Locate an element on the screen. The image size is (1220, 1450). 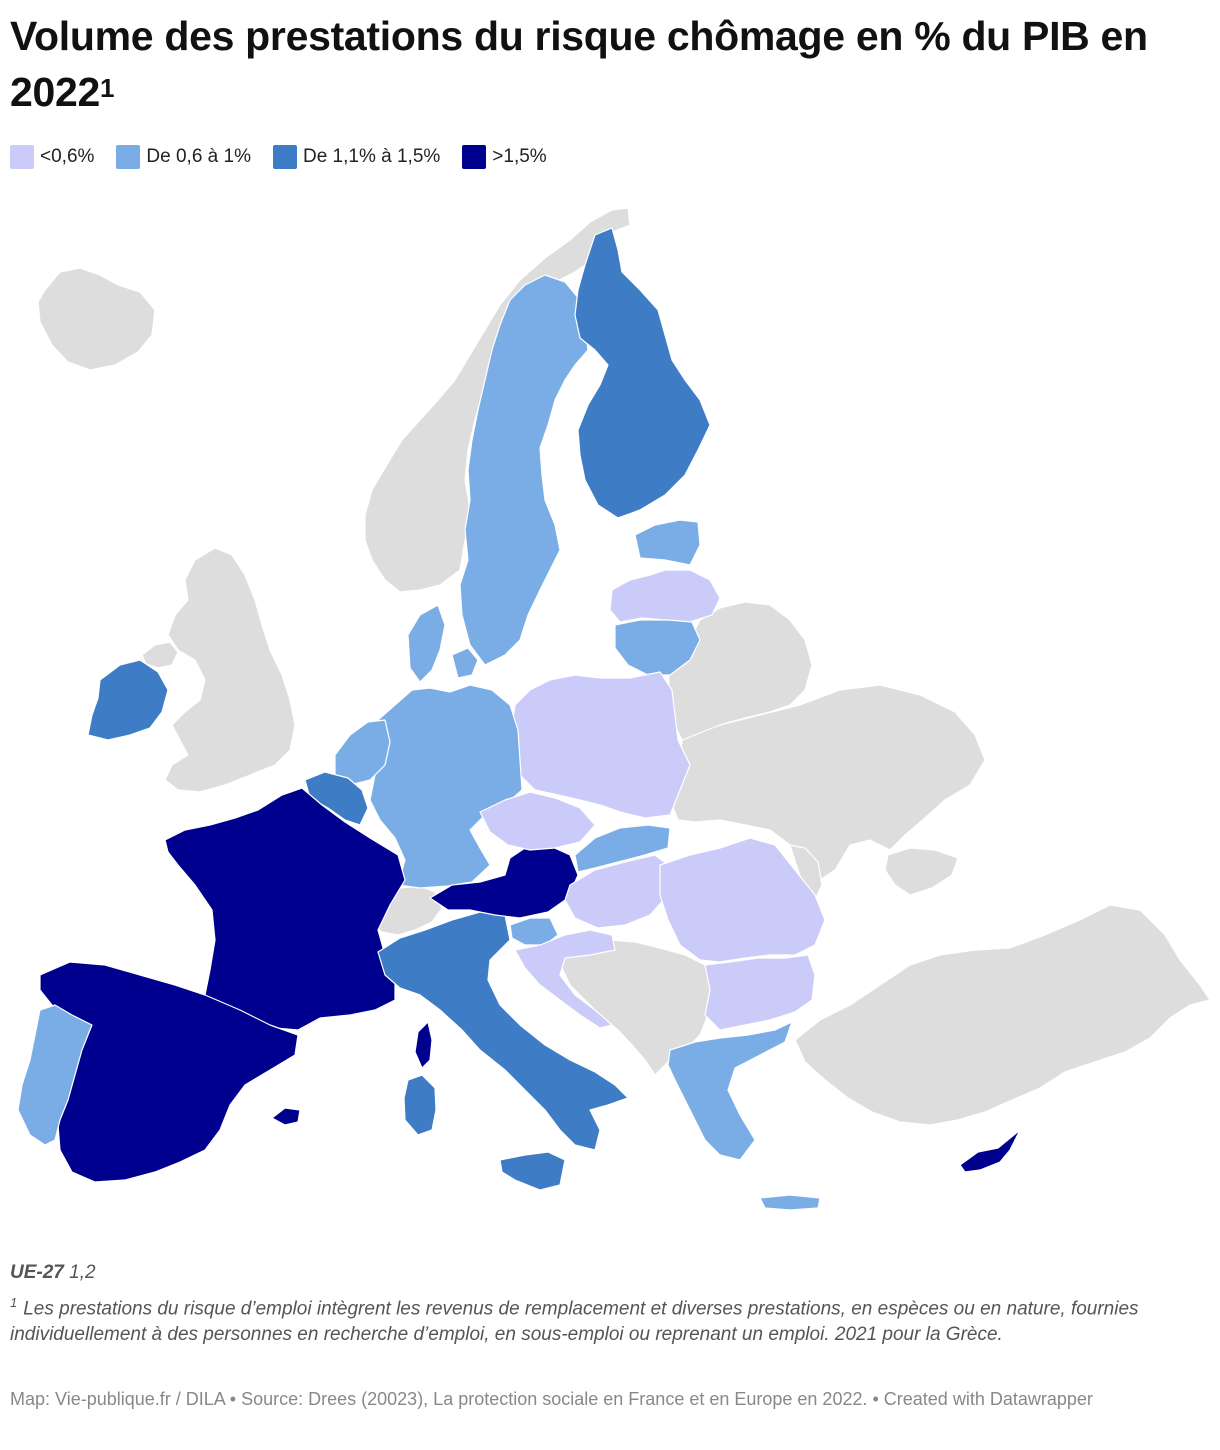
legend-label: De 1,1% à 1,5% is located at coordinates (371, 156).